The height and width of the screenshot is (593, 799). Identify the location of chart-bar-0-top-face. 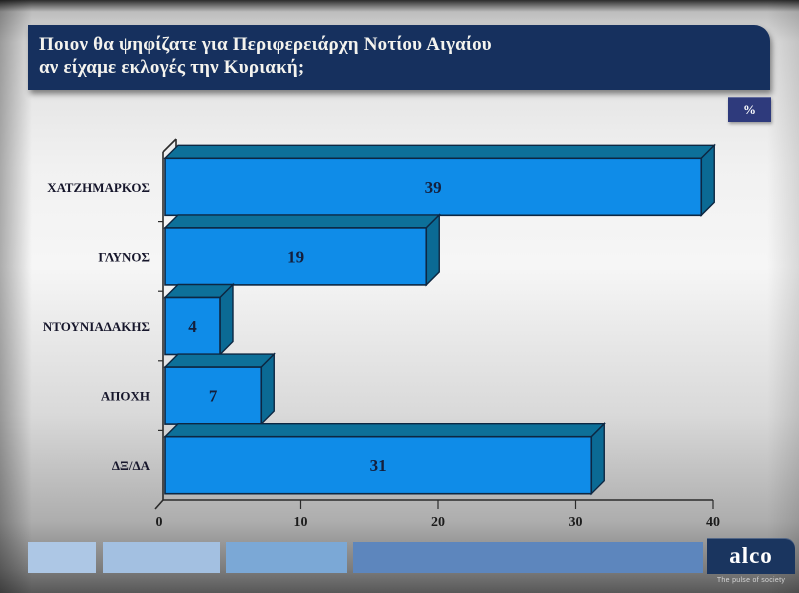
(439, 152).